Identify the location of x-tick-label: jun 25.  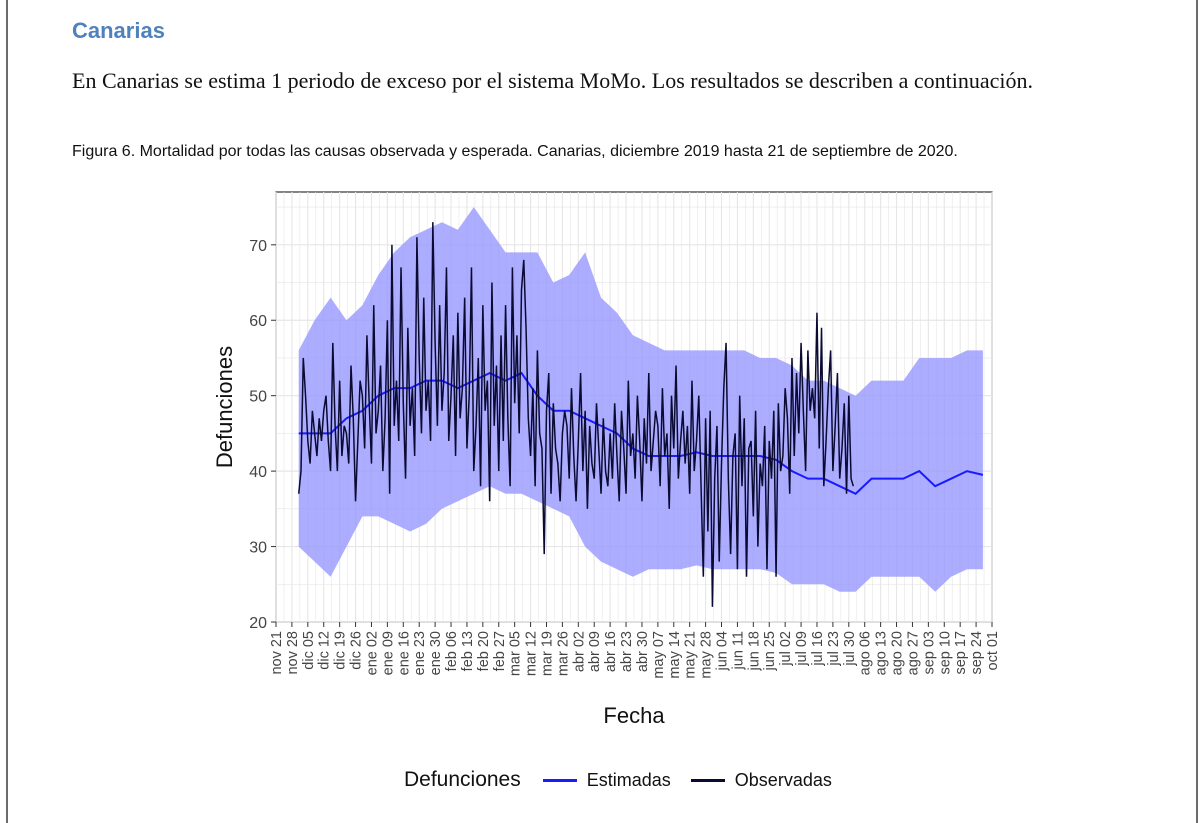
(770, 651).